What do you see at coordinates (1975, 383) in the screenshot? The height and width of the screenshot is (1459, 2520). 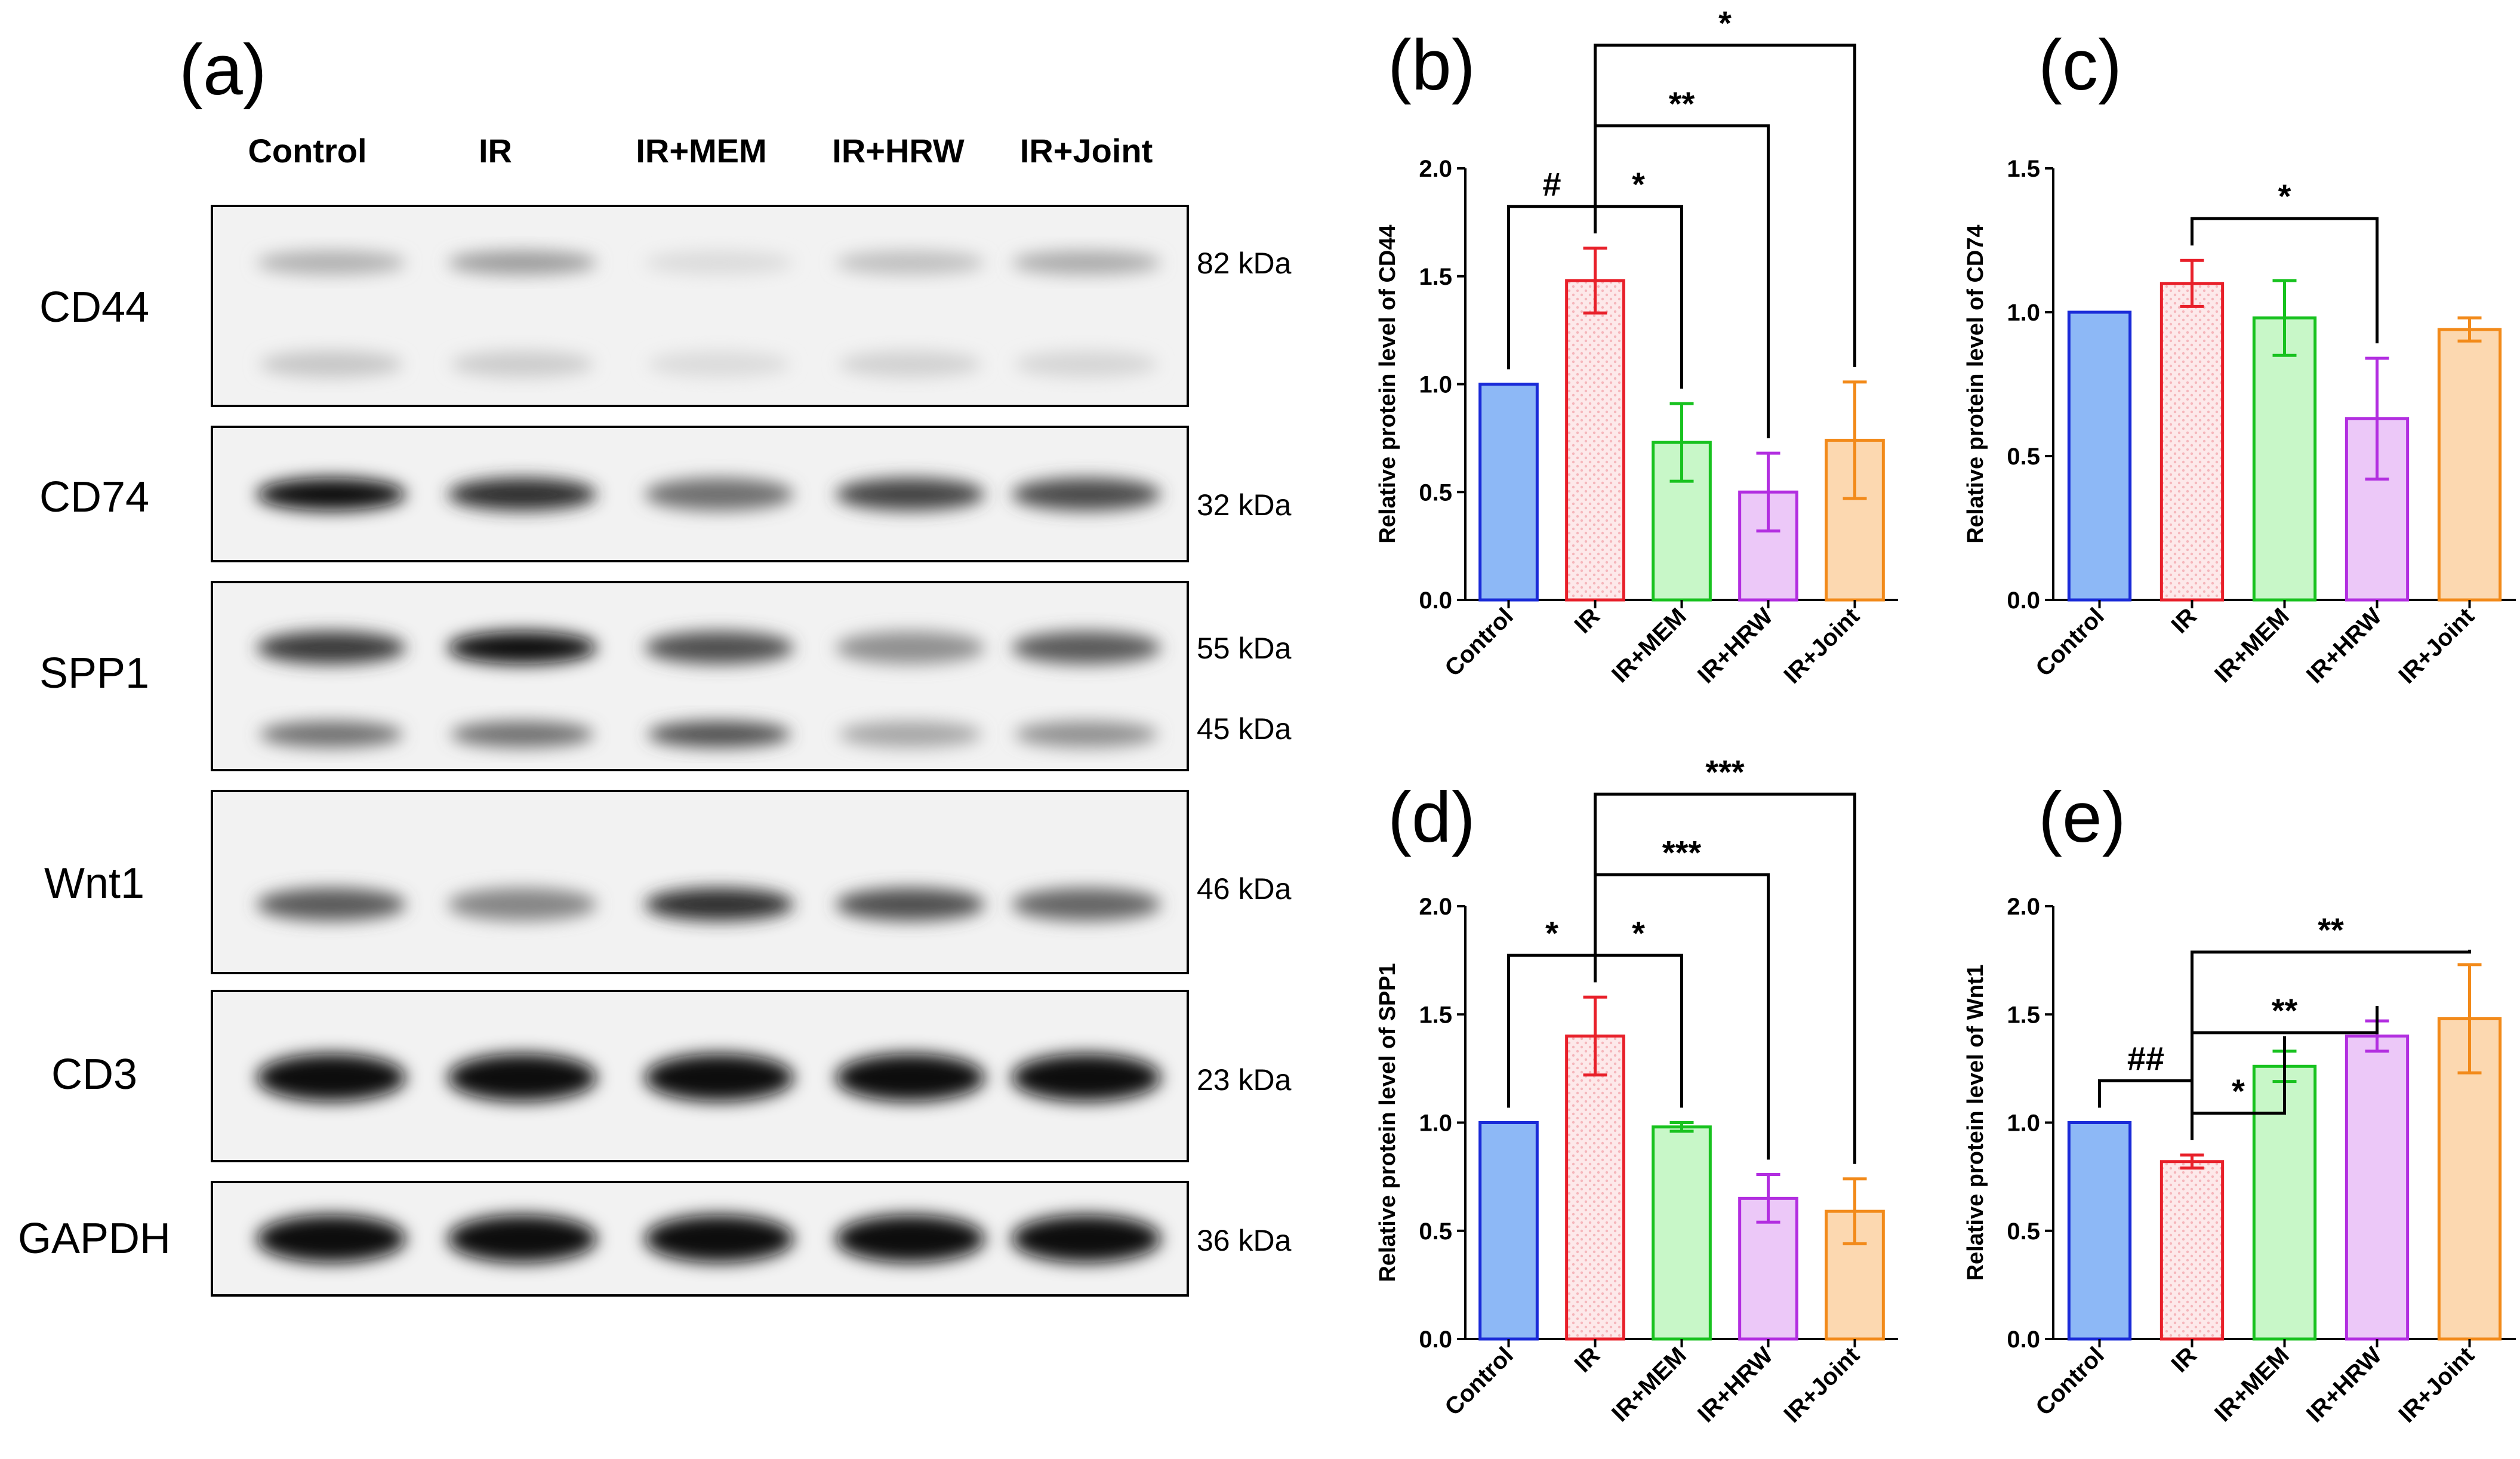 I see `y-axis-label: Relative protein level of CD74` at bounding box center [1975, 383].